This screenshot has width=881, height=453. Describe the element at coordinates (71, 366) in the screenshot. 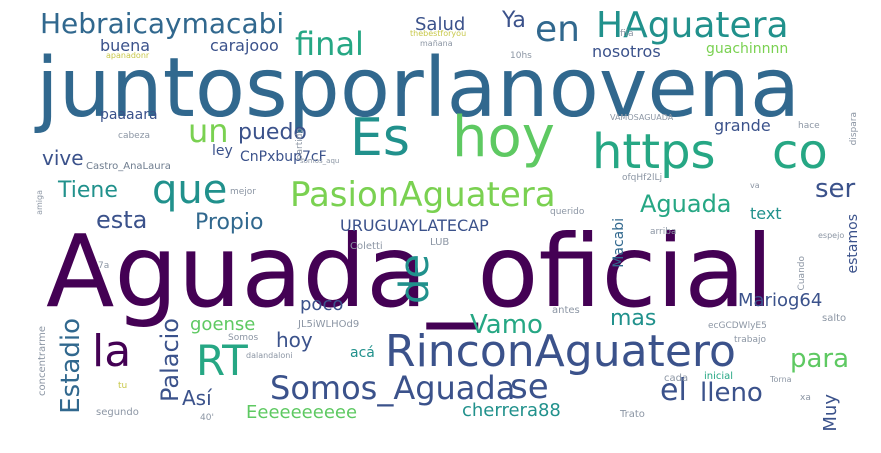

I see `word-estadio: Estadio` at that location.